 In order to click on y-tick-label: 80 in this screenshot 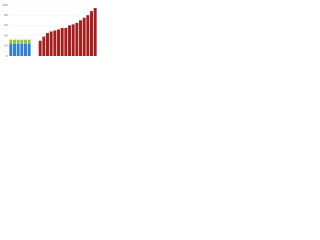, I will do `click(6, 15)`.